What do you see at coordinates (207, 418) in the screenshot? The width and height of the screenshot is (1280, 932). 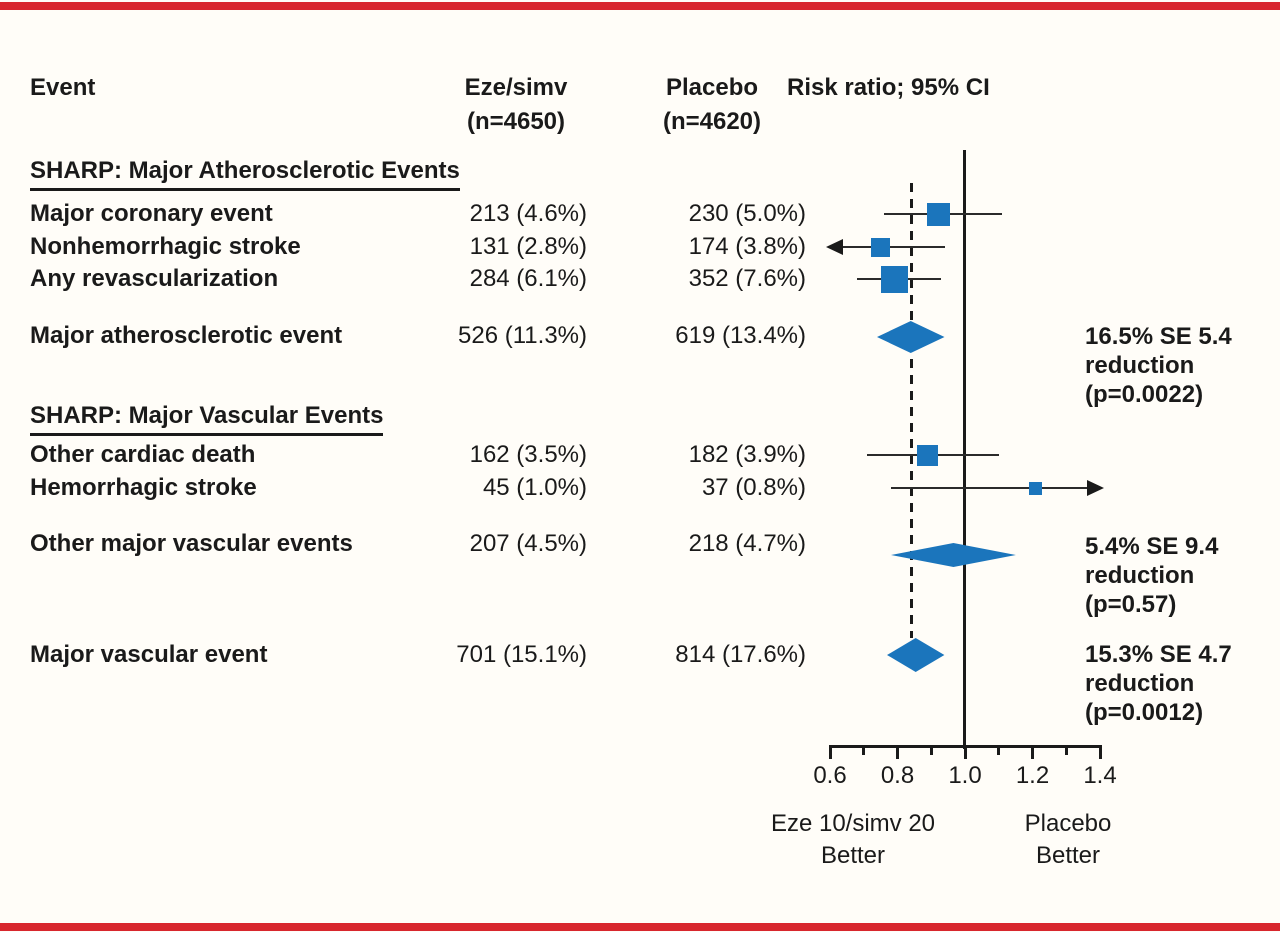 I see `section-heading: SHARP: Major Vascular Events` at bounding box center [207, 418].